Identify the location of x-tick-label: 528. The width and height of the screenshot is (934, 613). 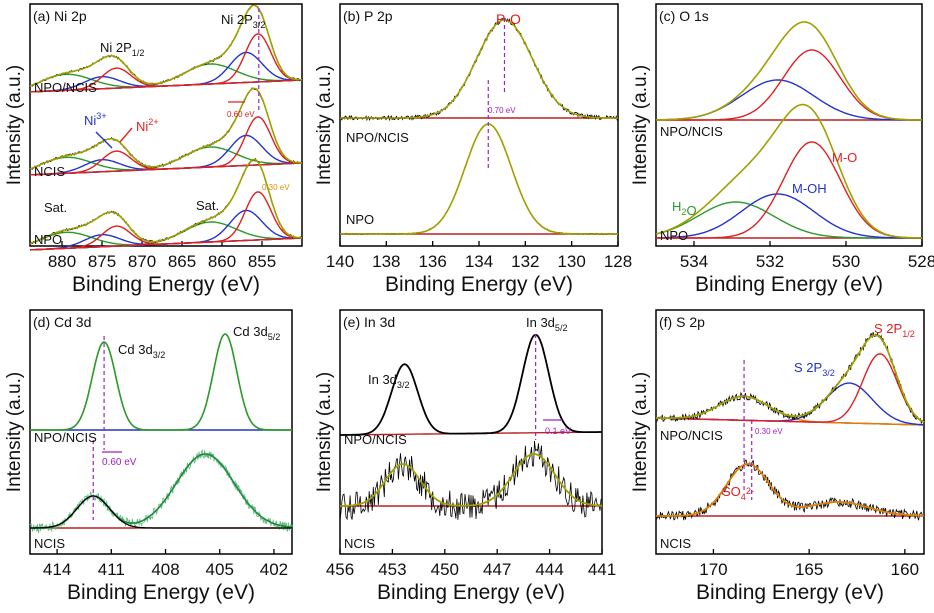
(921, 261).